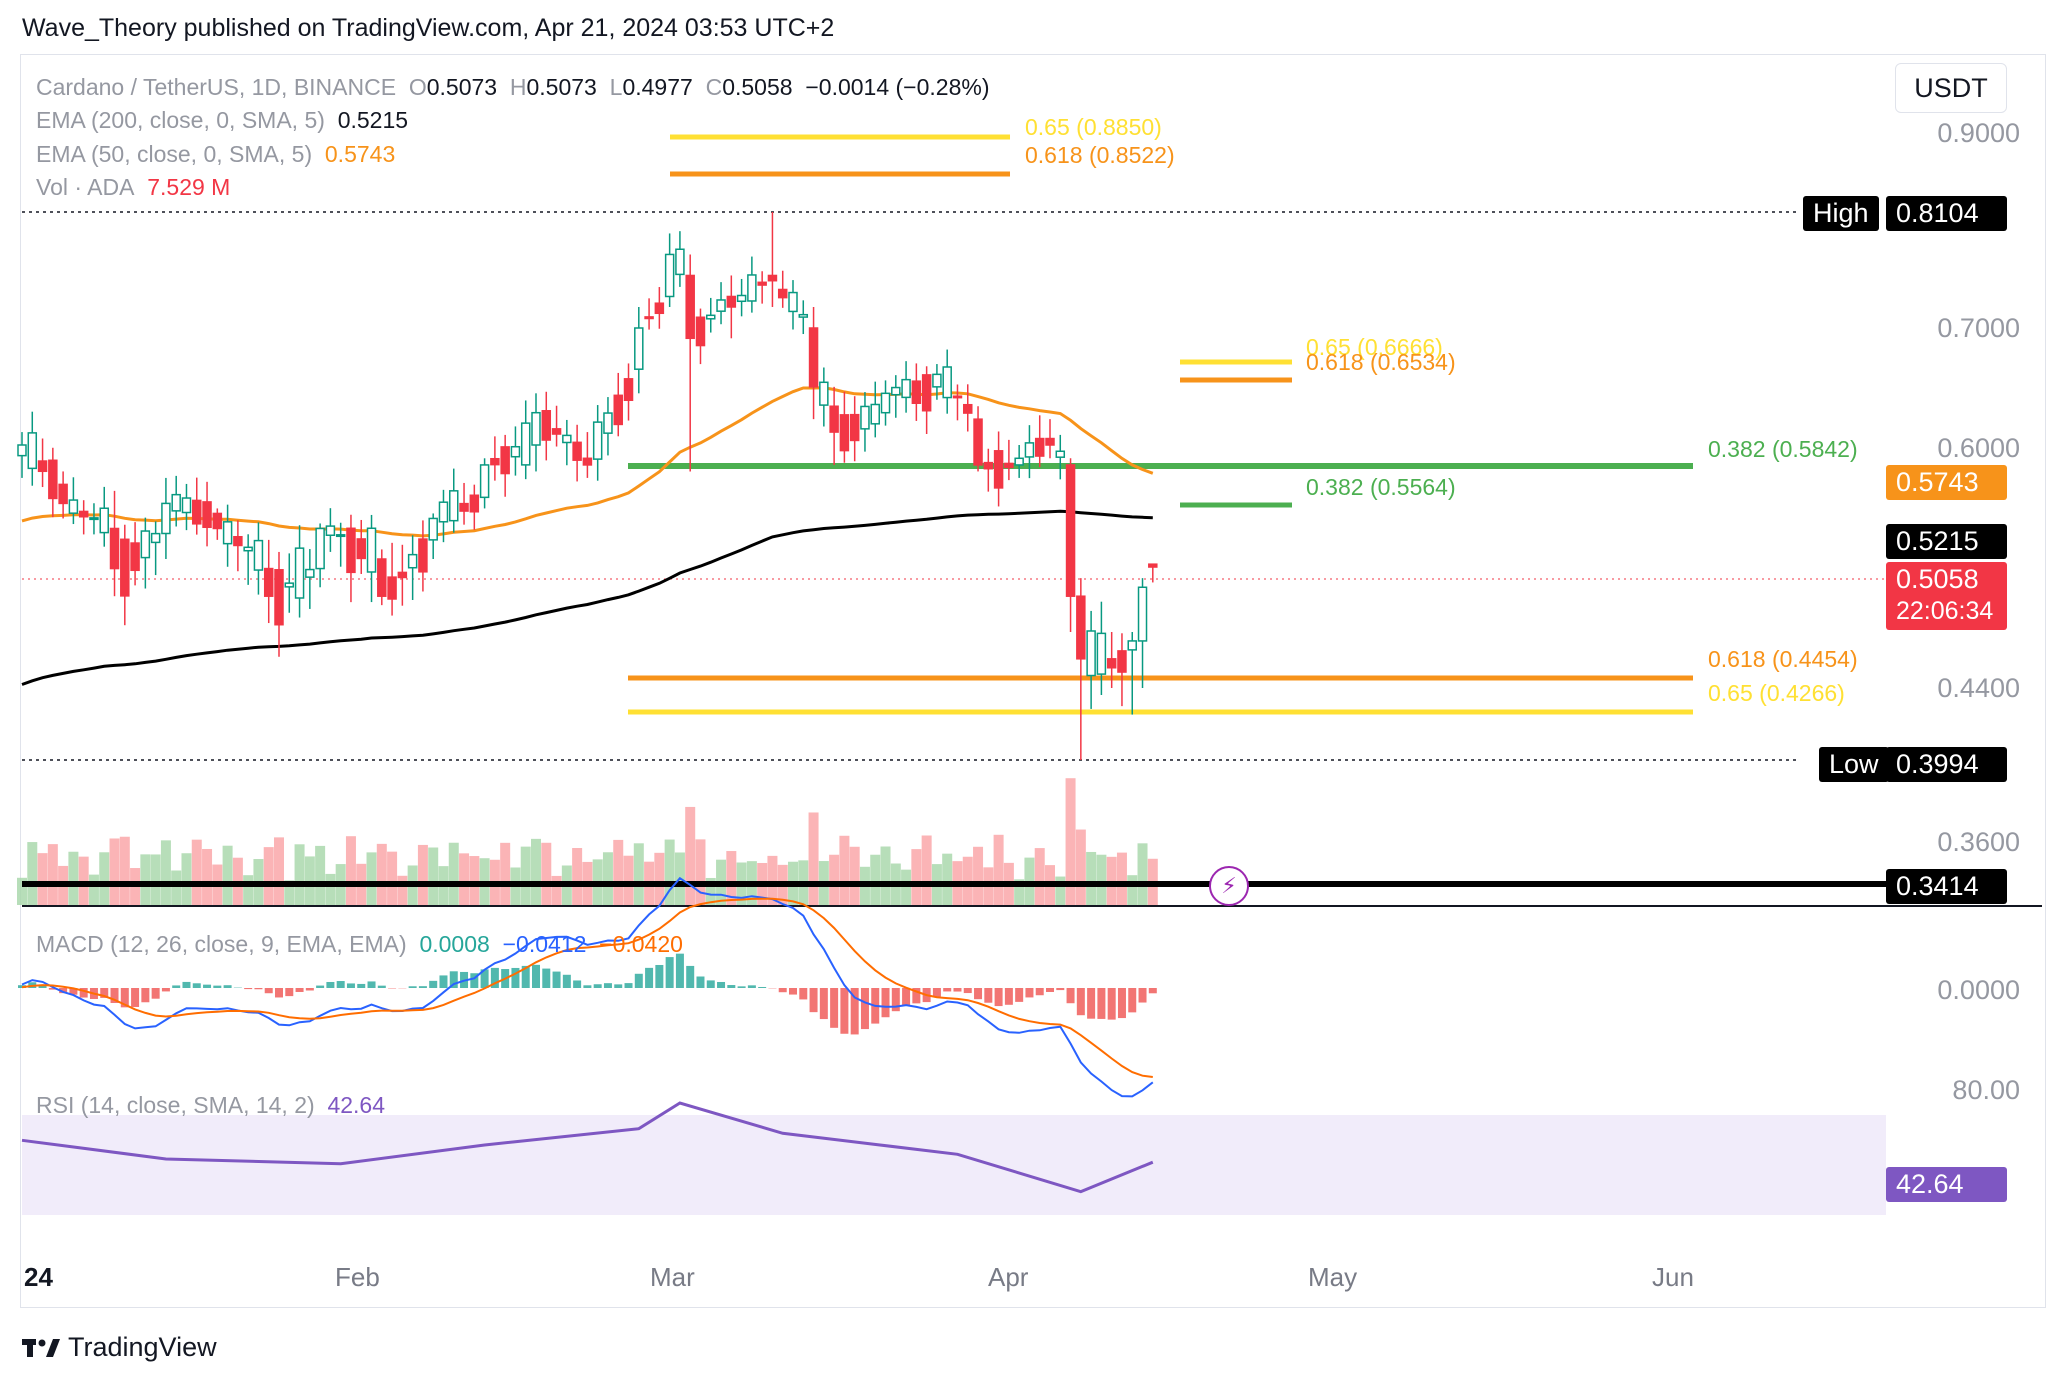 The width and height of the screenshot is (2066, 1378). Describe the element at coordinates (174, 154) in the screenshot. I see `ema50-label: EMA (50, close, 0, SMA, 5)` at that location.